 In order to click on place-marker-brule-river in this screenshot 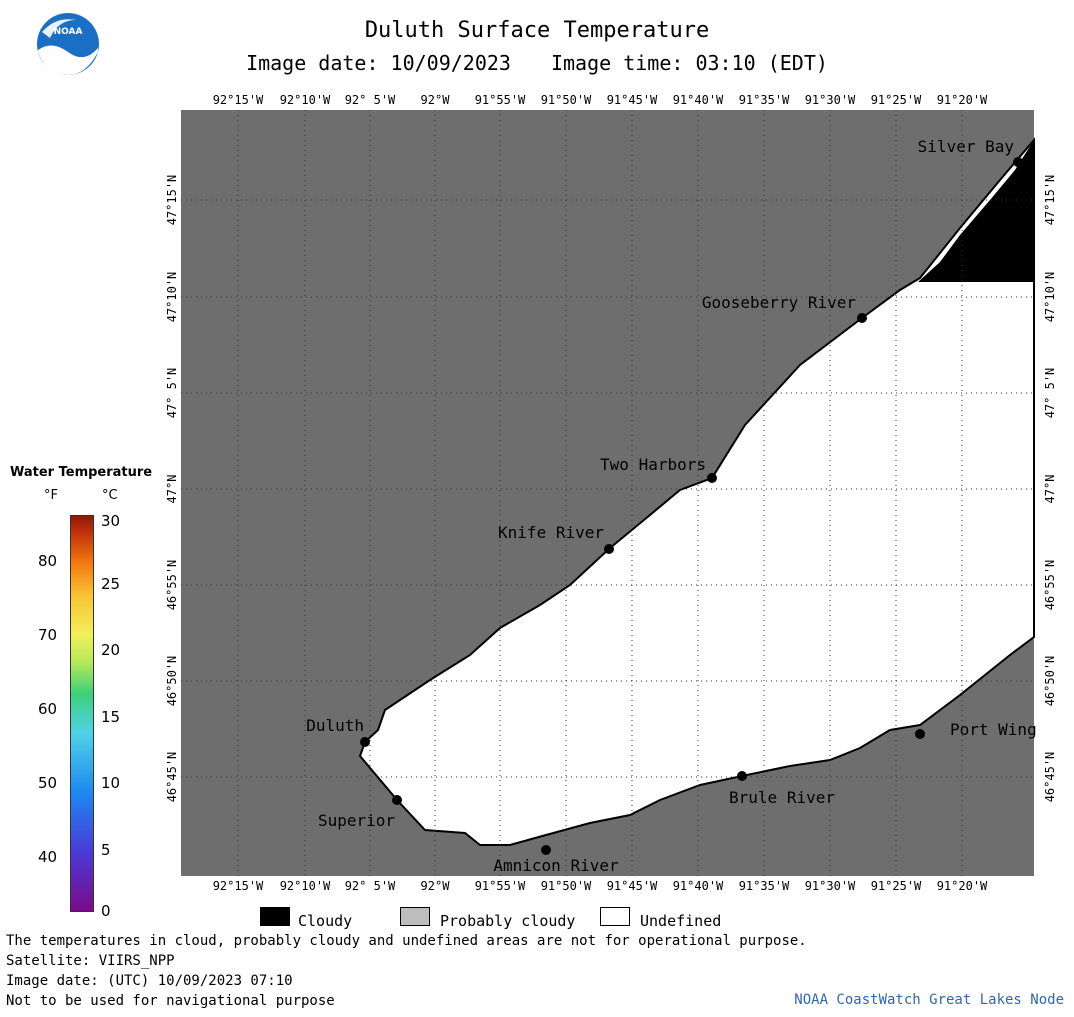, I will do `click(742, 776)`.